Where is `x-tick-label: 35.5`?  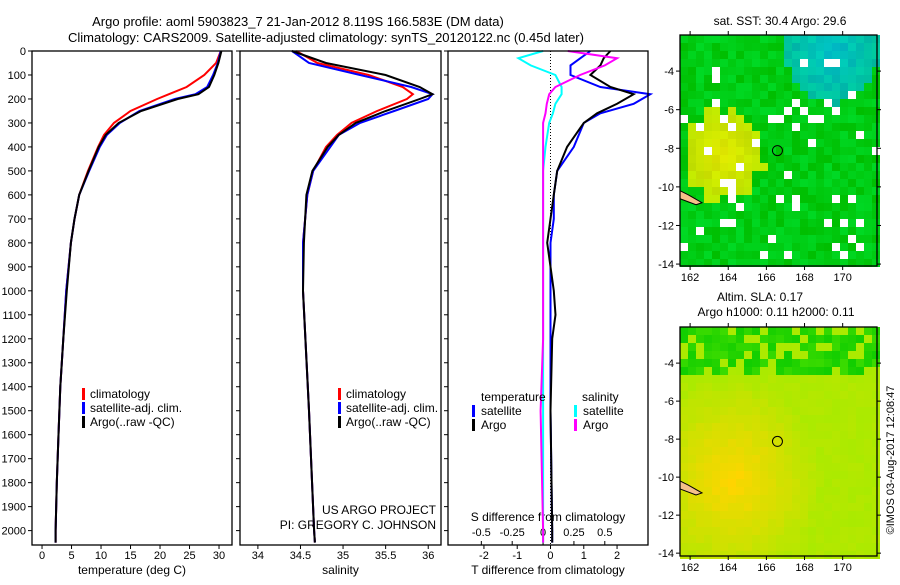 x-tick-label: 35.5 is located at coordinates (385, 556).